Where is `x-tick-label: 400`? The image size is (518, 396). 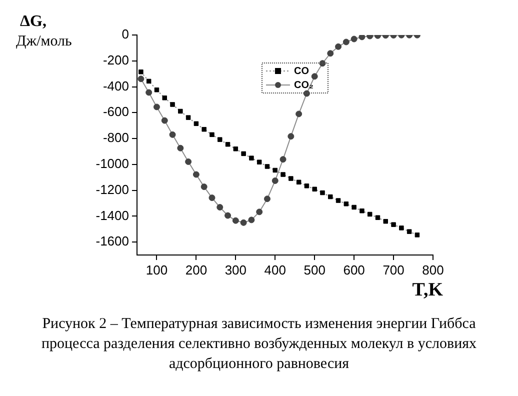
x-tick-label: 400 is located at coordinates (275, 270).